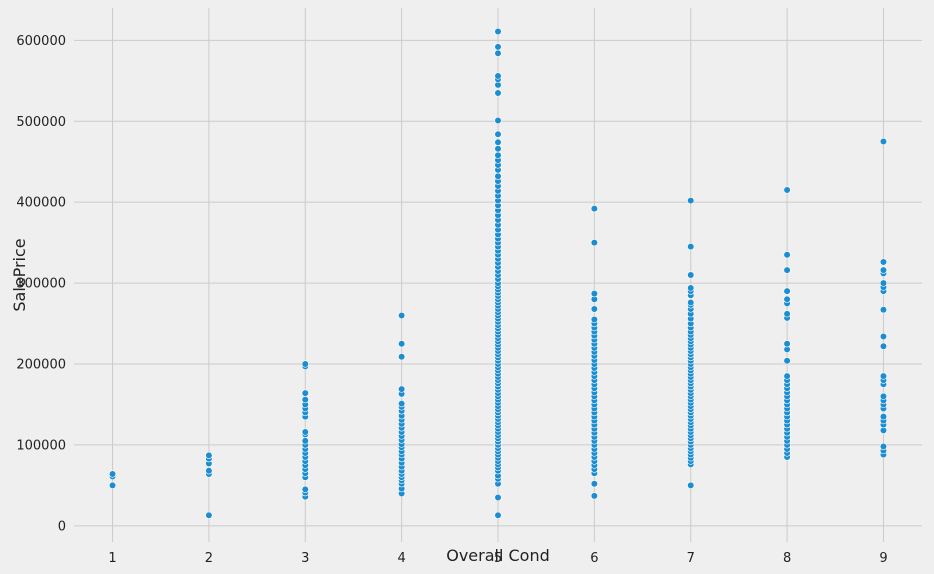 The height and width of the screenshot is (574, 934). What do you see at coordinates (594, 558) in the screenshot?
I see `x-tick-label: 6` at bounding box center [594, 558].